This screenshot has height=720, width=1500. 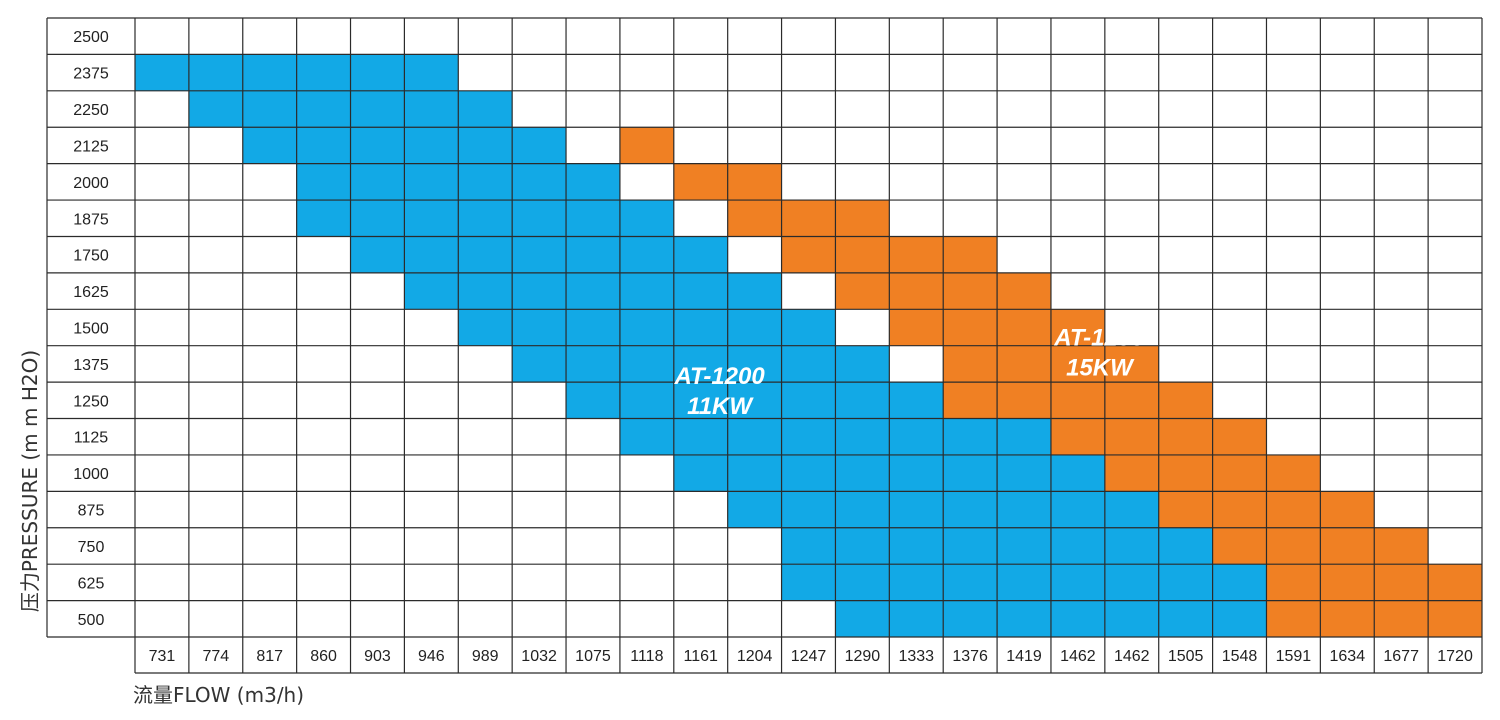 I want to click on cell-series-1-r12-c19, so click(x=1185, y=473).